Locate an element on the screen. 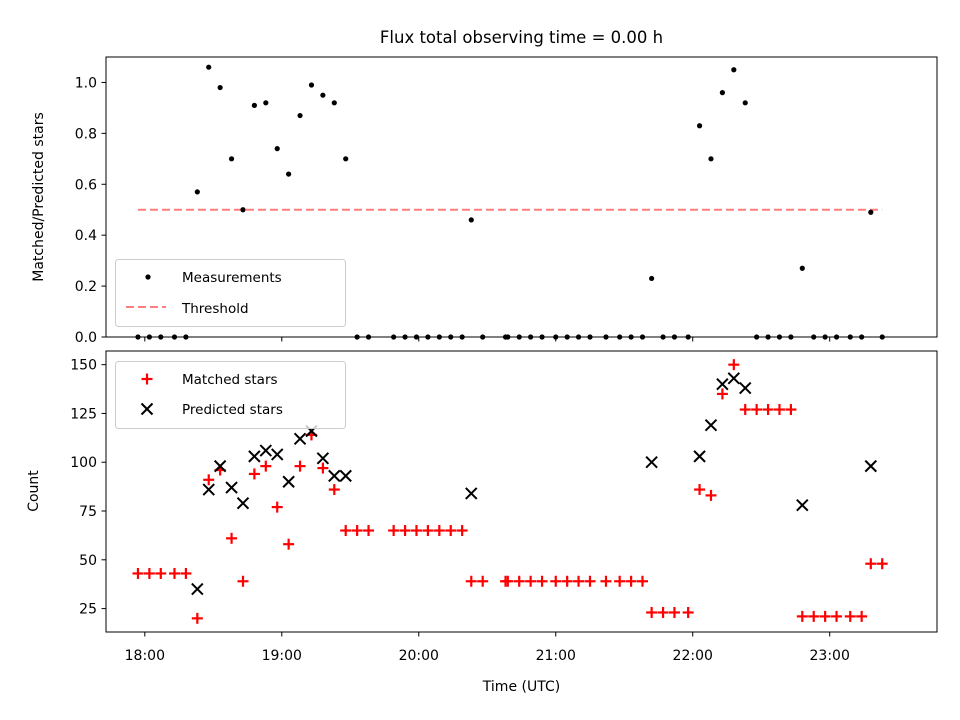 This screenshot has height=720, width=960. x-tick-label: 21:00 is located at coordinates (556, 656).